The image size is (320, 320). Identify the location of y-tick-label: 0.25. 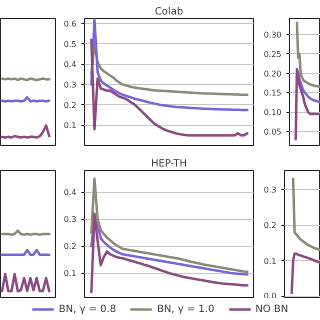
(273, 54).